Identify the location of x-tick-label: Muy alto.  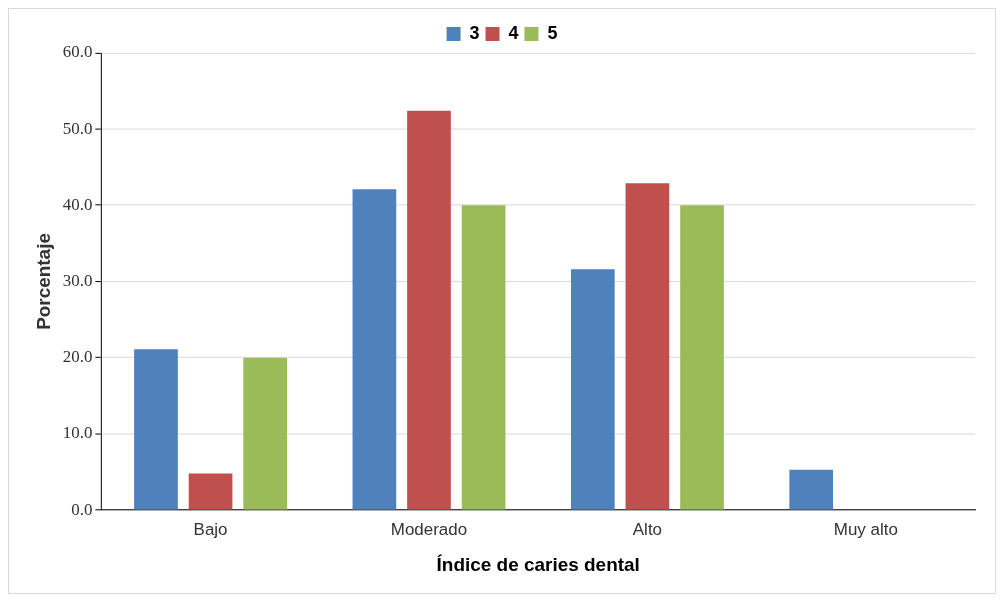
(865, 529).